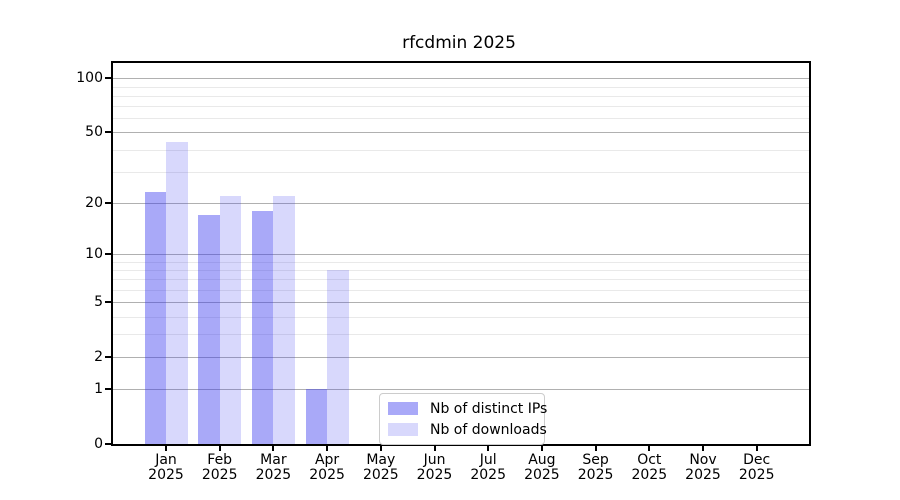 This screenshot has width=900, height=500. Describe the element at coordinates (89, 78) in the screenshot. I see `y-axis-label-100: 100` at that location.